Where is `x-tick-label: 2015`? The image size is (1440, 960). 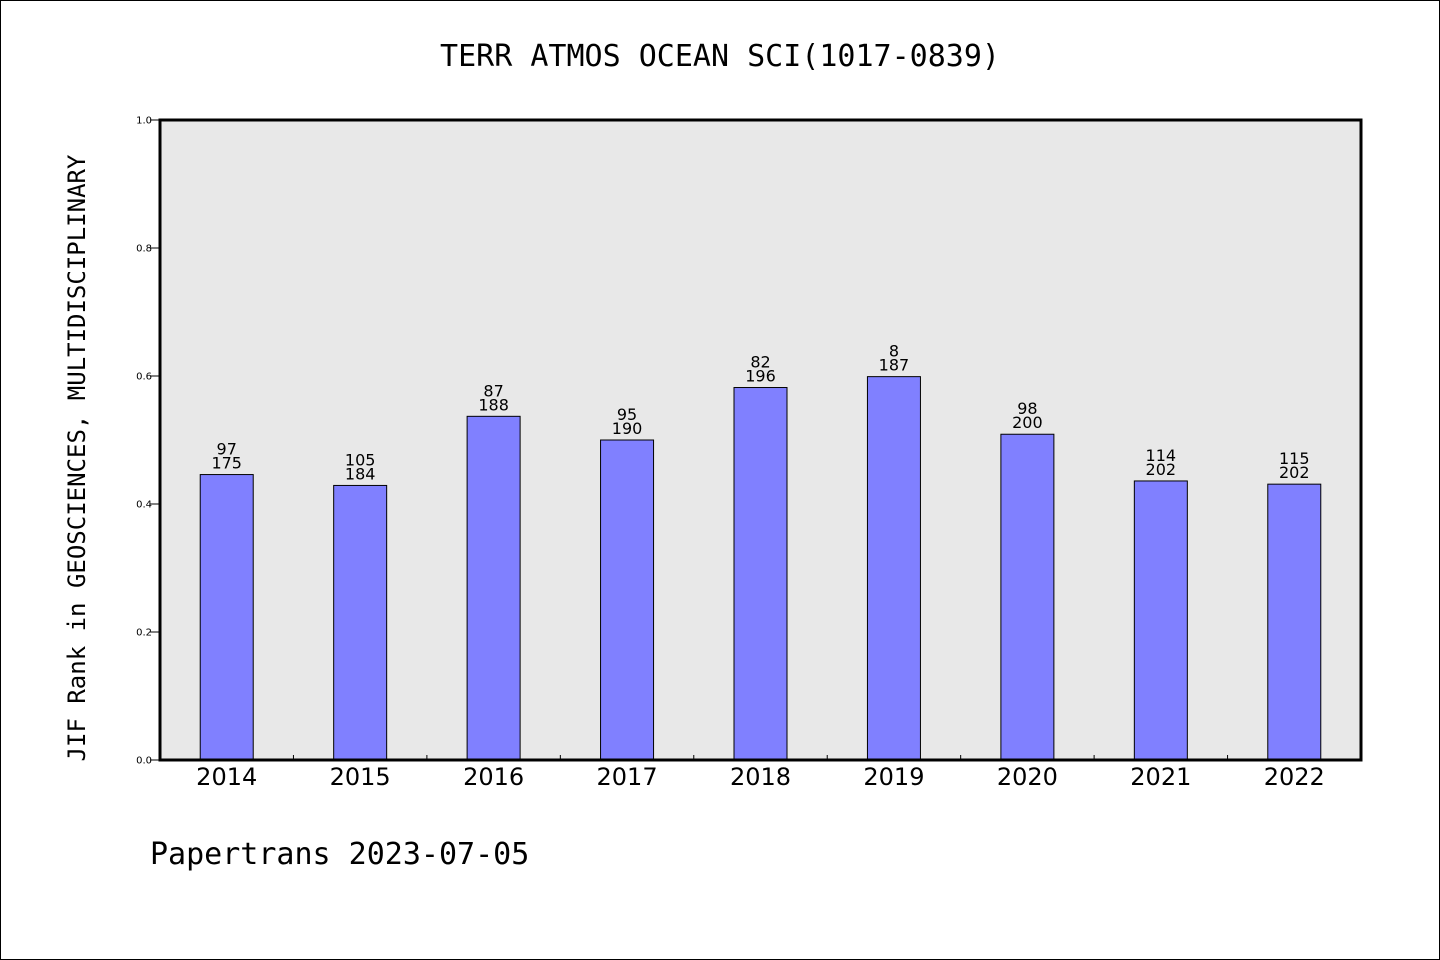
x-tick-label: 2015 is located at coordinates (360, 777).